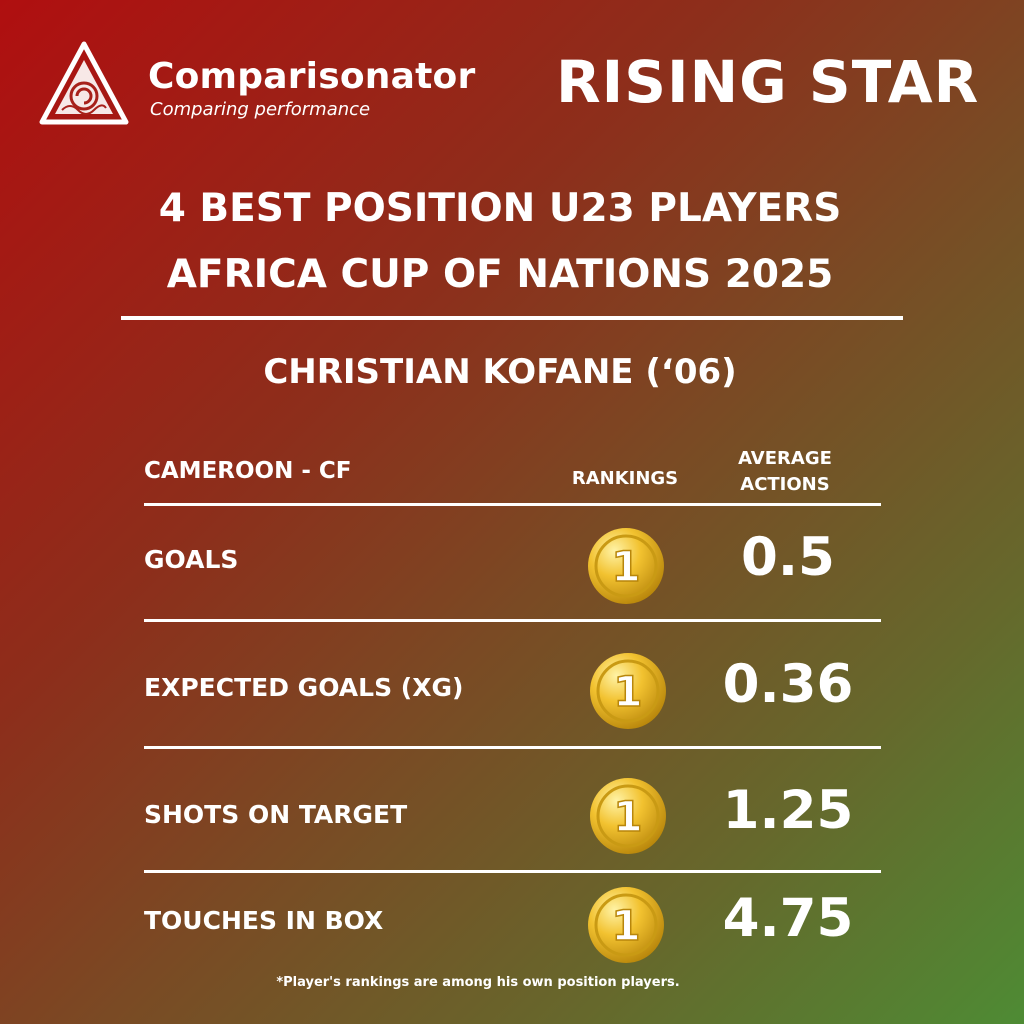 The width and height of the screenshot is (1024, 1024). Describe the element at coordinates (788, 810) in the screenshot. I see `metric-value: 1.25` at that location.